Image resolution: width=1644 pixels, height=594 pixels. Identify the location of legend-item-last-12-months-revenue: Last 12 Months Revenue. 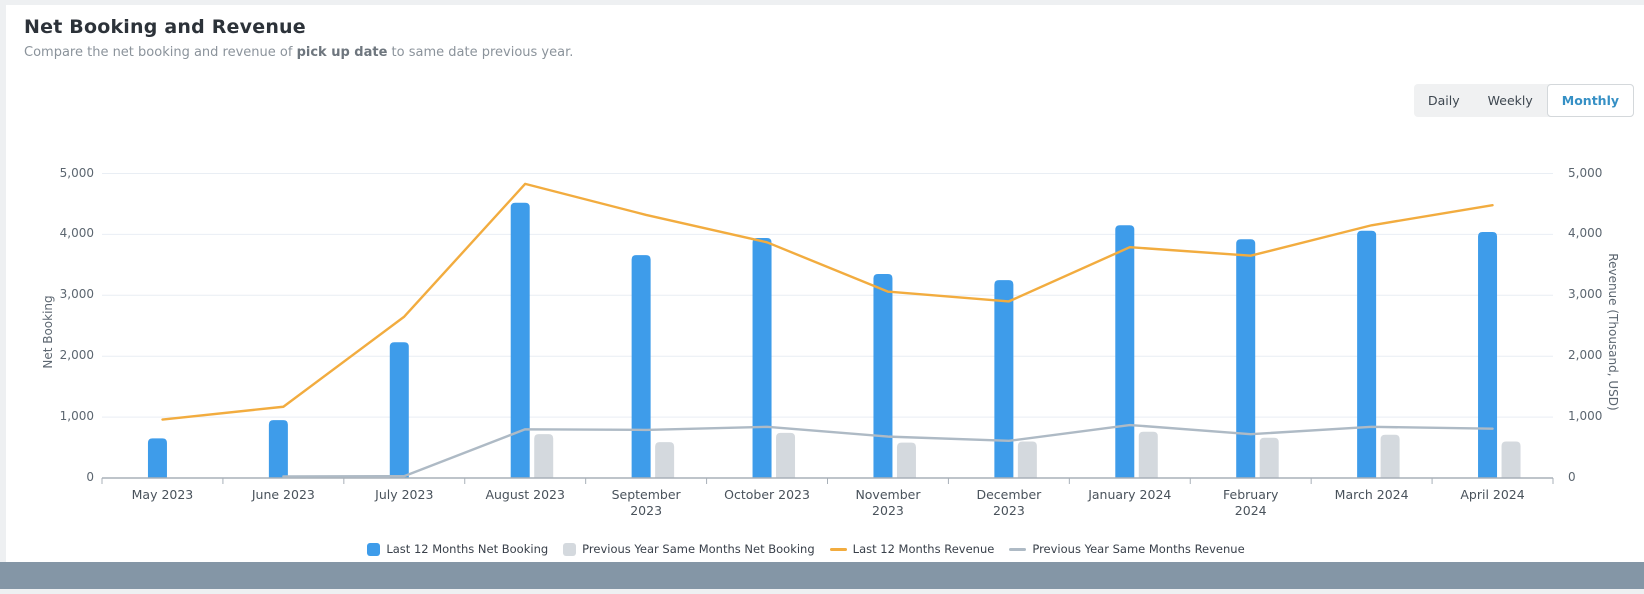
(912, 549).